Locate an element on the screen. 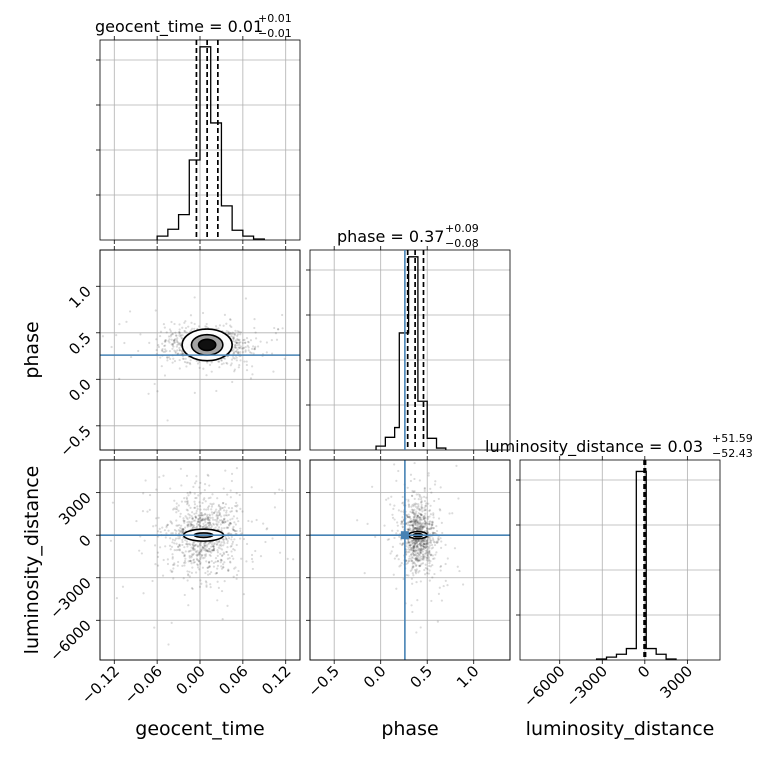  diag-luminosity_distance-frame is located at coordinates (620, 560).